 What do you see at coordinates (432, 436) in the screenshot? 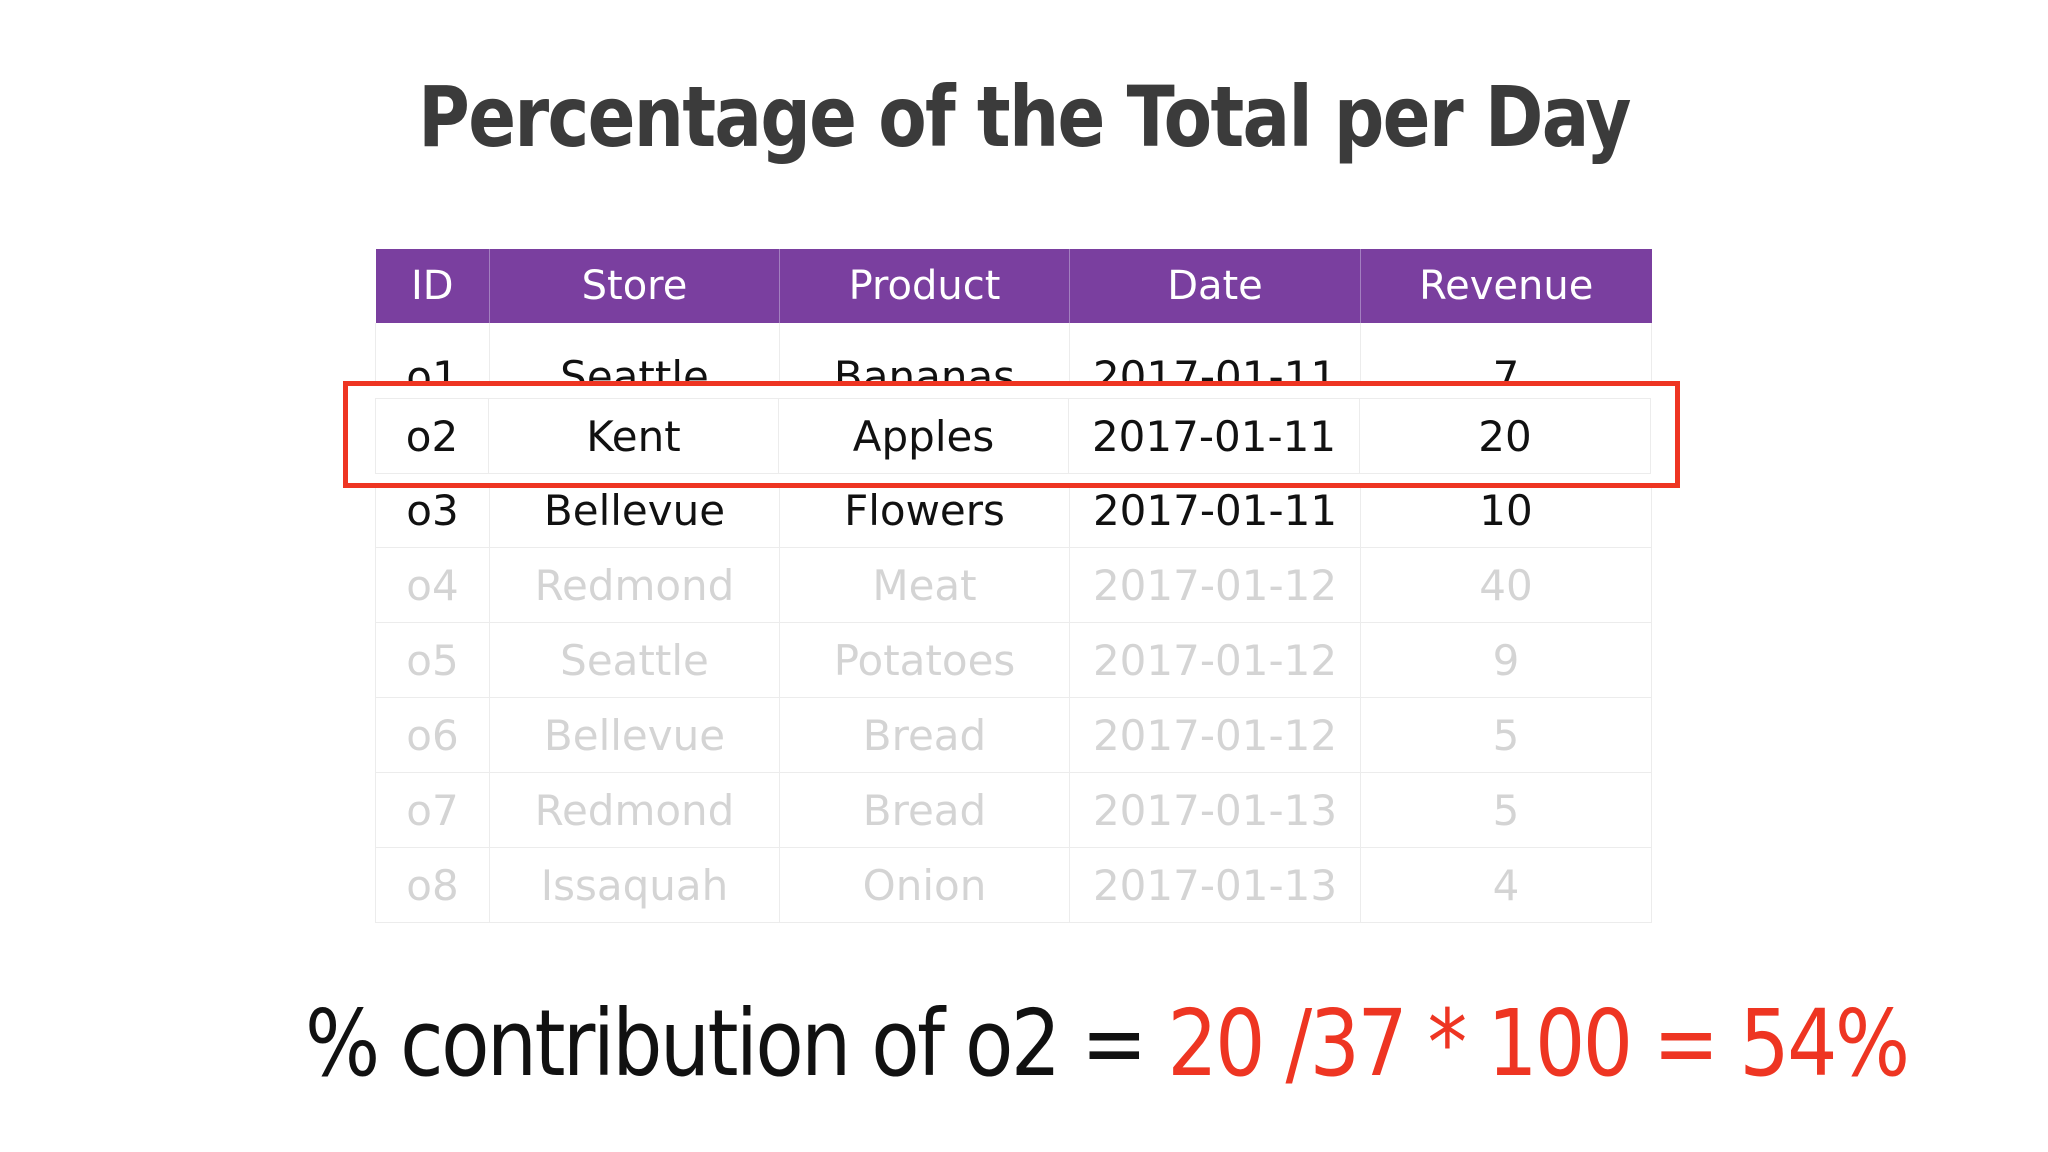
I see `cell-id: o2` at bounding box center [432, 436].